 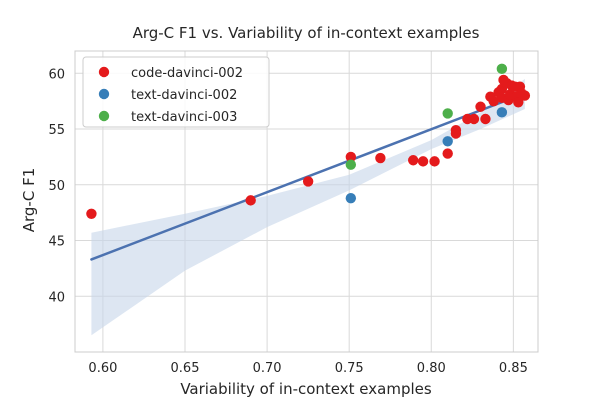 I want to click on y-axis-label: Arg-C F1, so click(x=29, y=200).